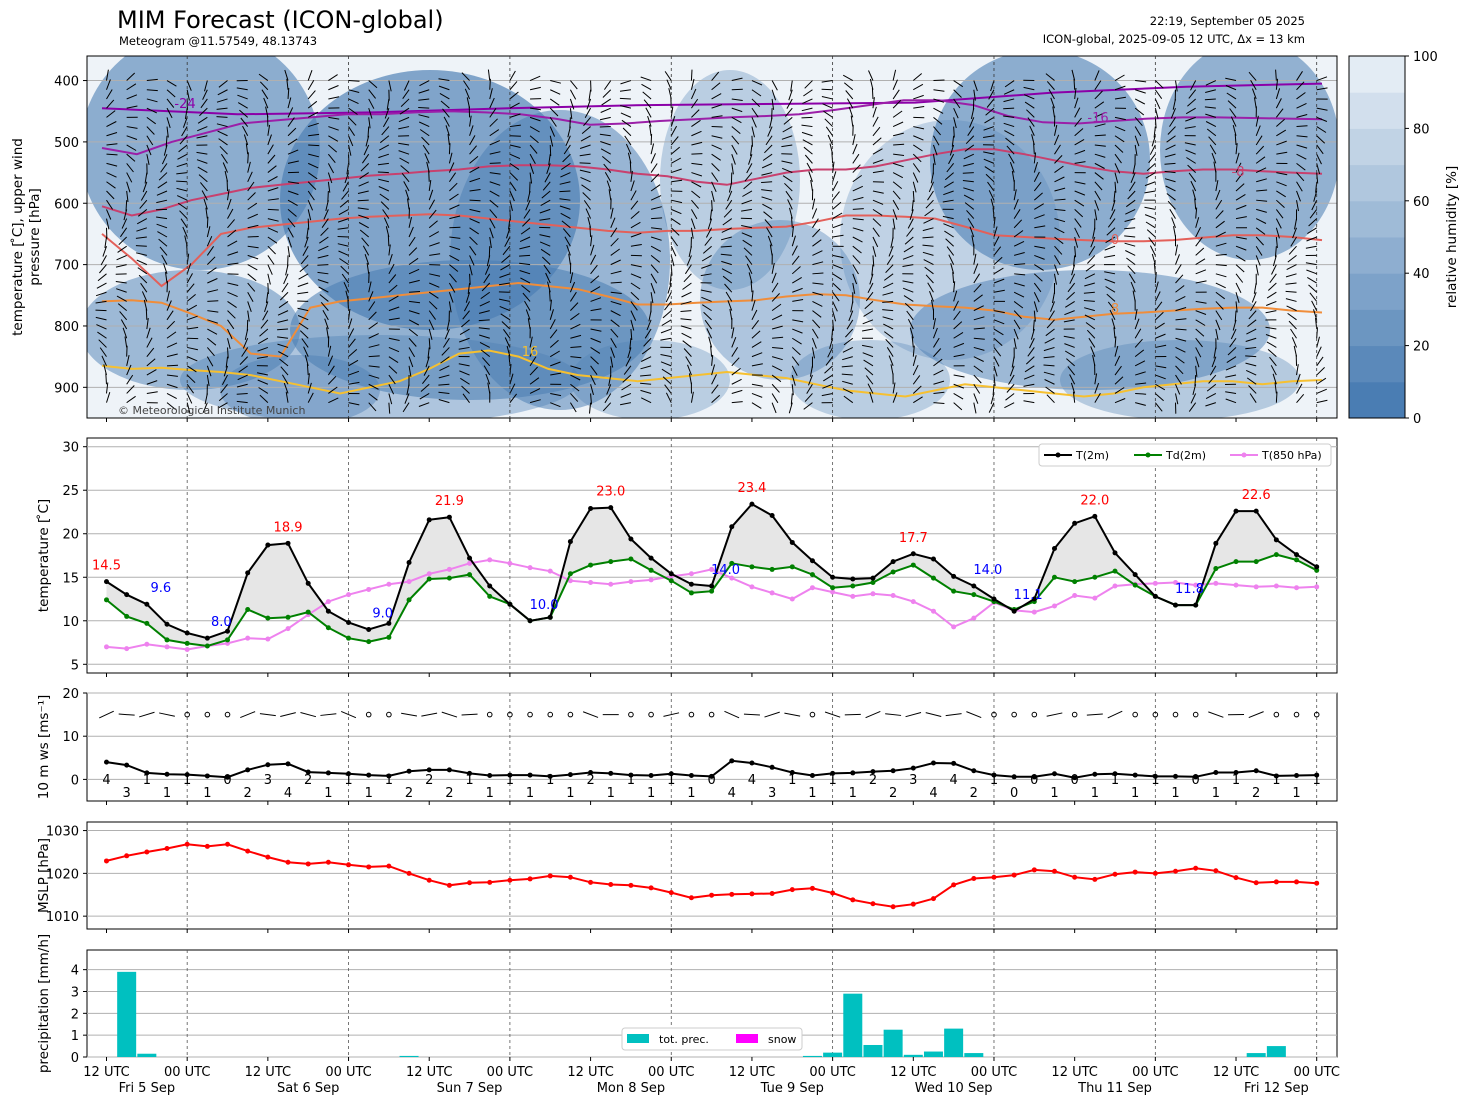 The width and height of the screenshot is (1469, 1105). Describe the element at coordinates (712, 99) in the screenshot. I see `isotherm-line` at that location.